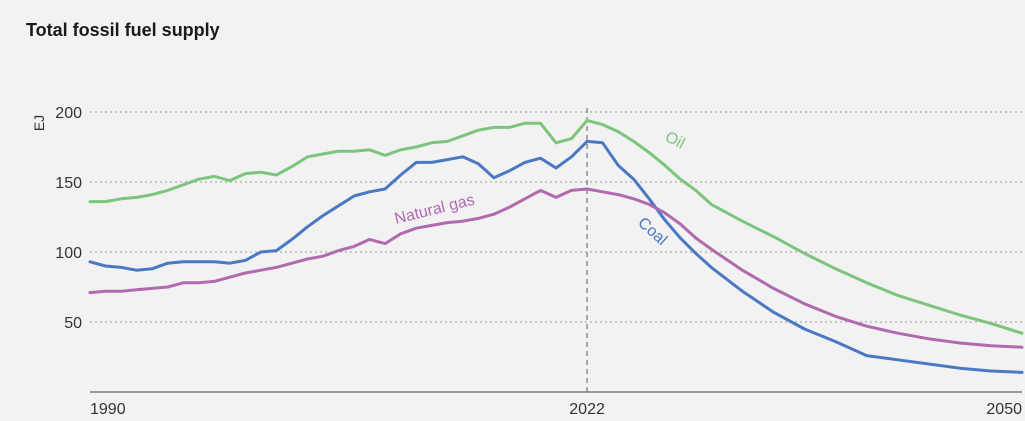 This screenshot has height=421, width=1025. I want to click on y-tick-label-200: 200, so click(68, 113).